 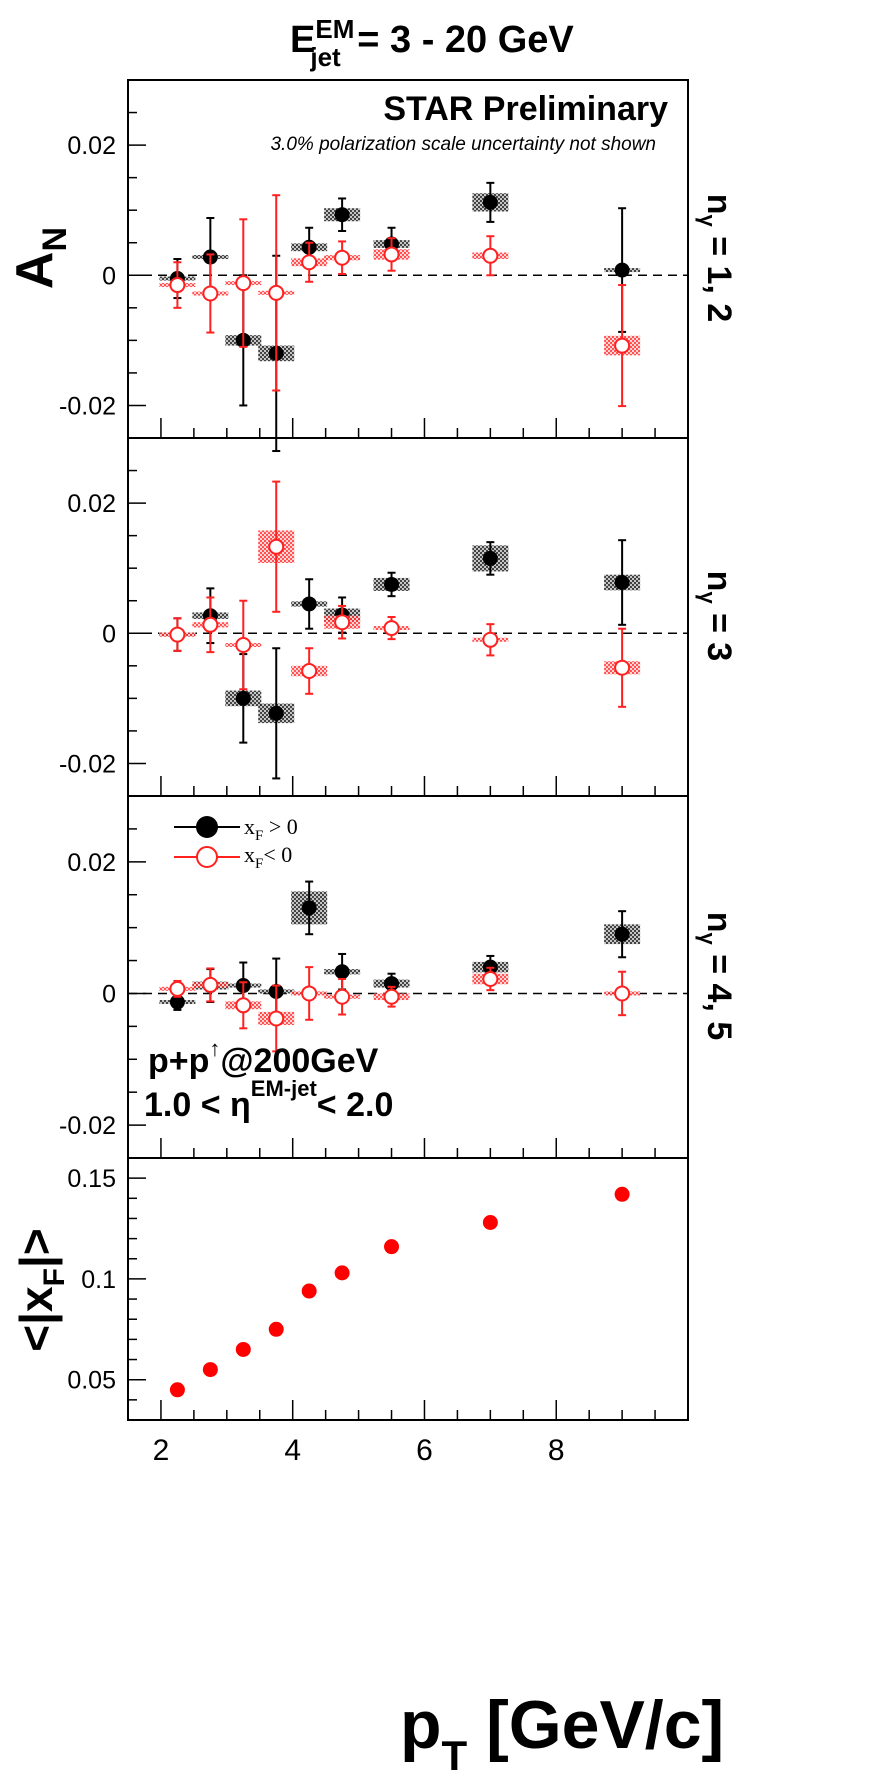 I want to click on panel-4-frame, so click(x=408, y=1289).